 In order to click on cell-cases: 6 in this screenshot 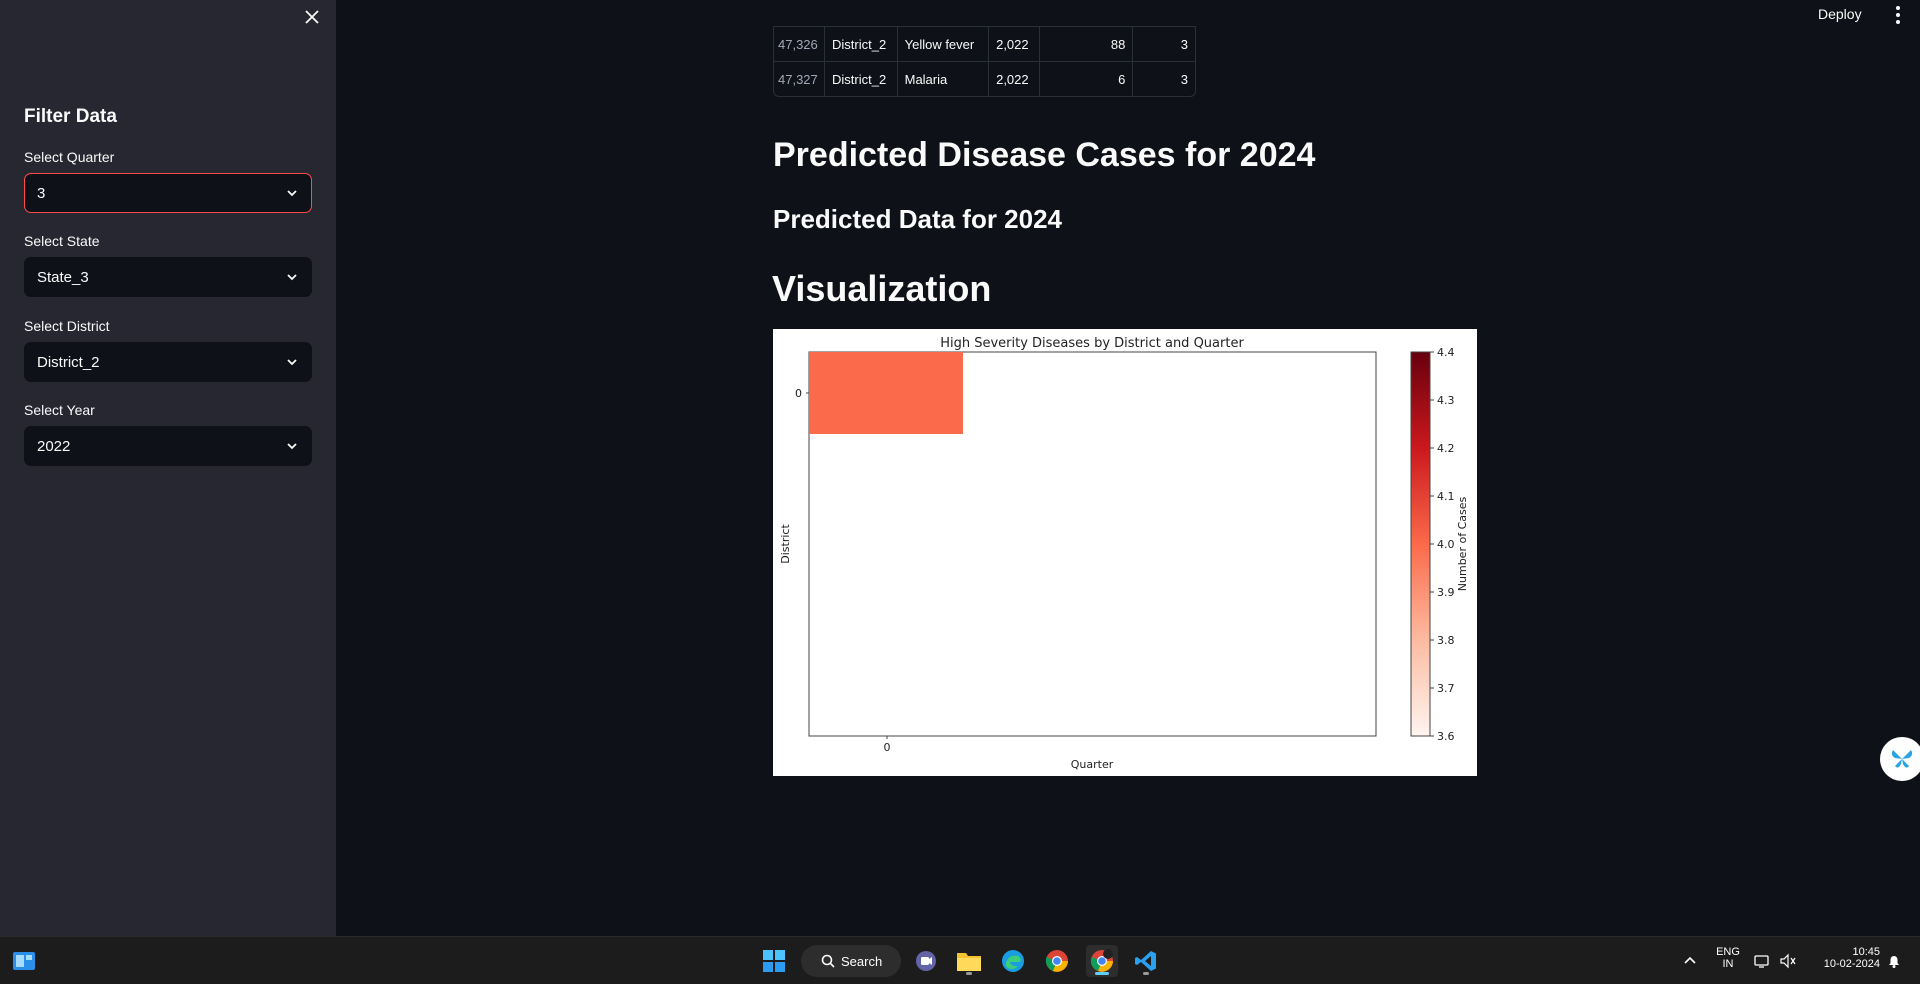, I will do `click(1087, 79)`.